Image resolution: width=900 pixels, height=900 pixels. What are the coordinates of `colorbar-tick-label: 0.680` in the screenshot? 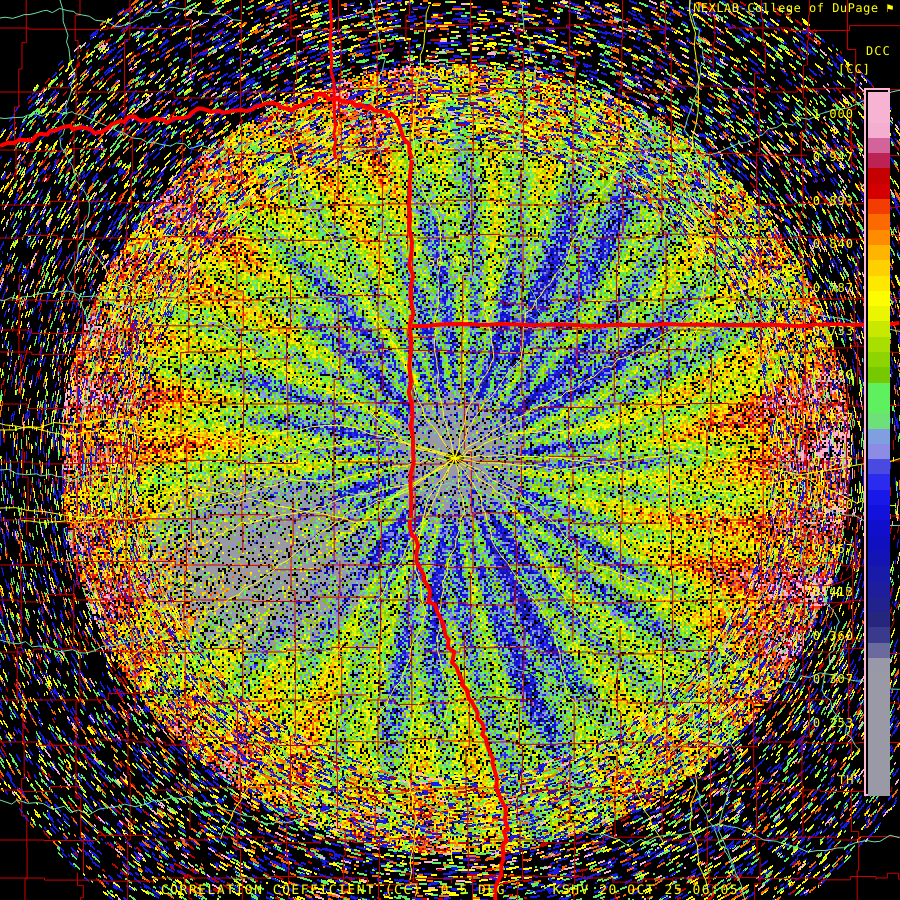 It's located at (833, 375).